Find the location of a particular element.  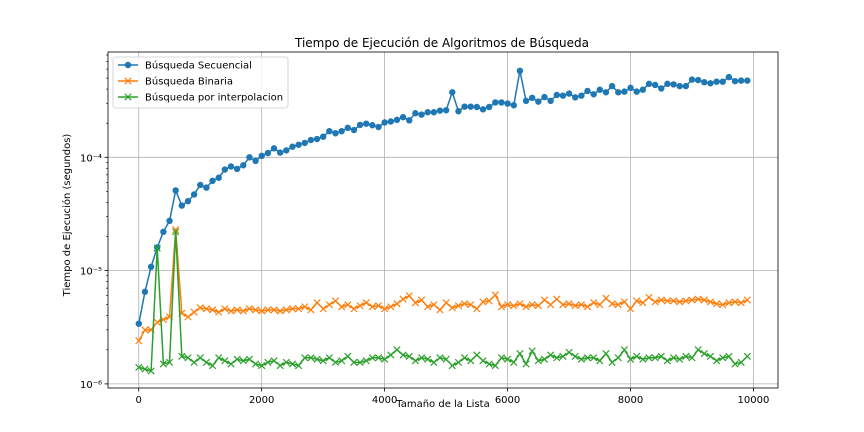

legend-marker is located at coordinates (128, 97).